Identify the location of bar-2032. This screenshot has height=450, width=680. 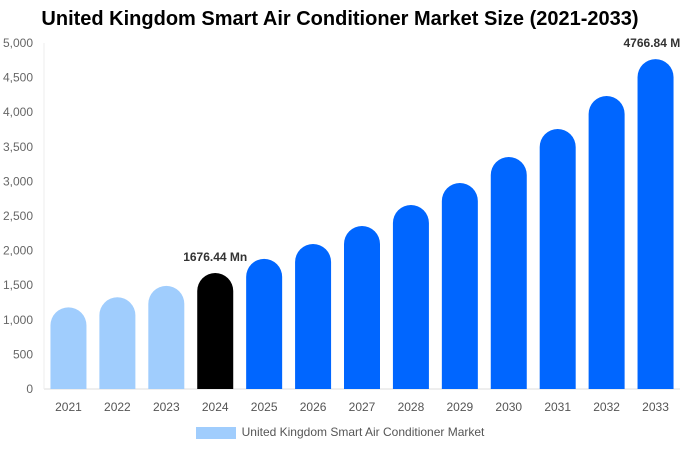
(606, 242).